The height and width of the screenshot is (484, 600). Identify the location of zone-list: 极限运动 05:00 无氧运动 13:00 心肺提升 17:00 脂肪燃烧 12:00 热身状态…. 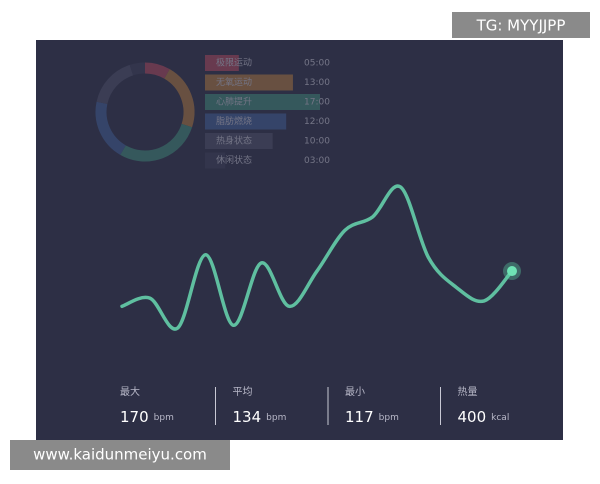
(267, 112).